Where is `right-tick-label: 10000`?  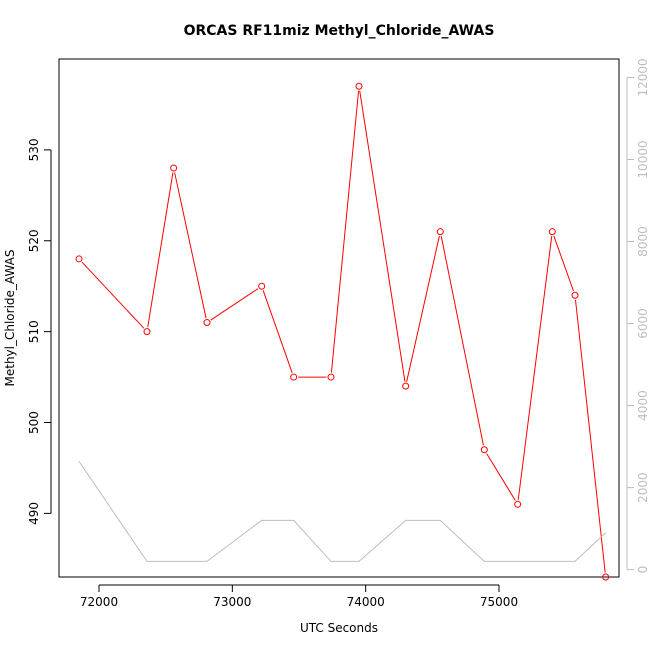 right-tick-label: 10000 is located at coordinates (643, 159).